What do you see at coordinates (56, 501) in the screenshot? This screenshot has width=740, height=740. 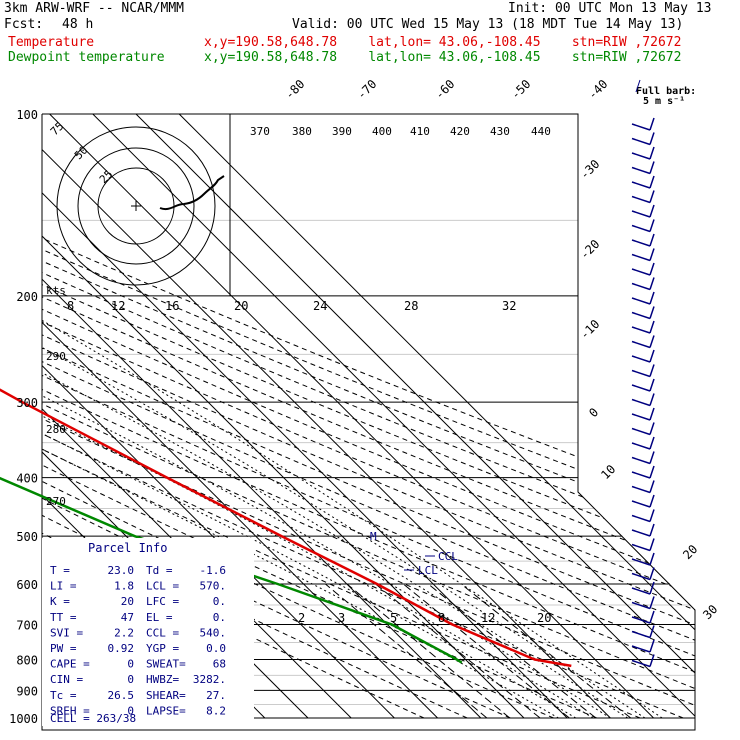 I see `dry-adiabat-label-2: 270` at bounding box center [56, 501].